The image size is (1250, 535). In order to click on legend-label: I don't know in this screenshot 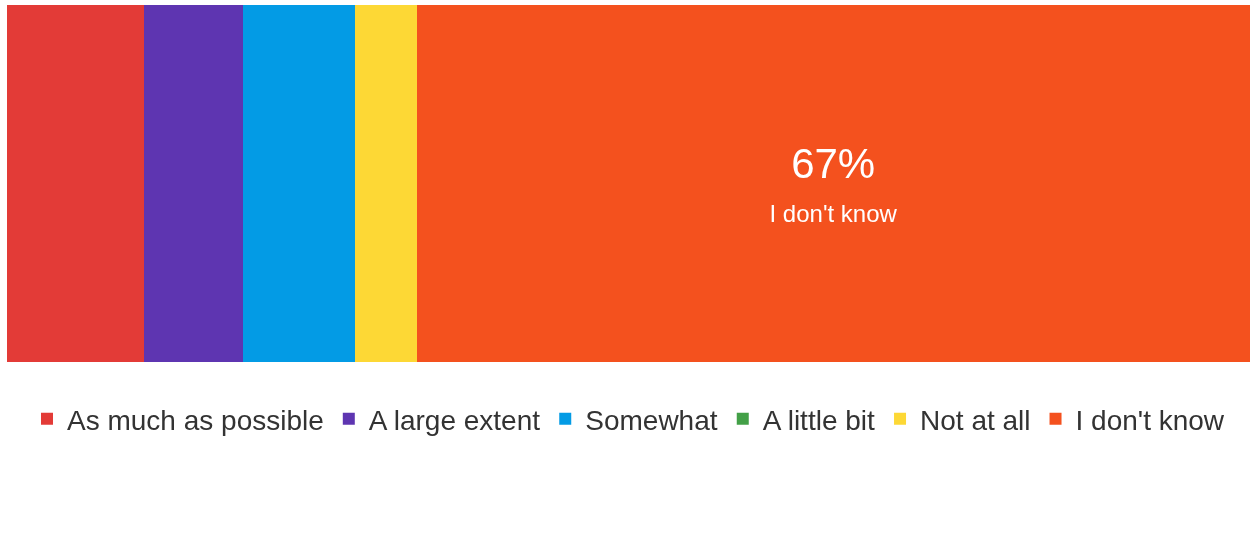, I will do `click(1150, 420)`.